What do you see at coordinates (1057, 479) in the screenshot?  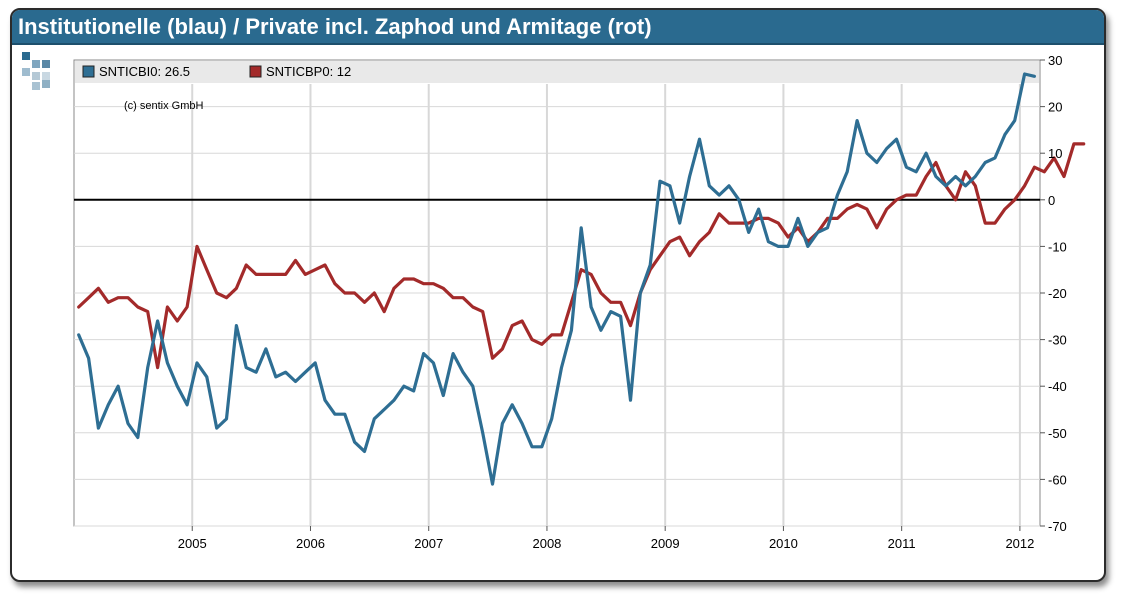 I see `y-tick-label: -60` at bounding box center [1057, 479].